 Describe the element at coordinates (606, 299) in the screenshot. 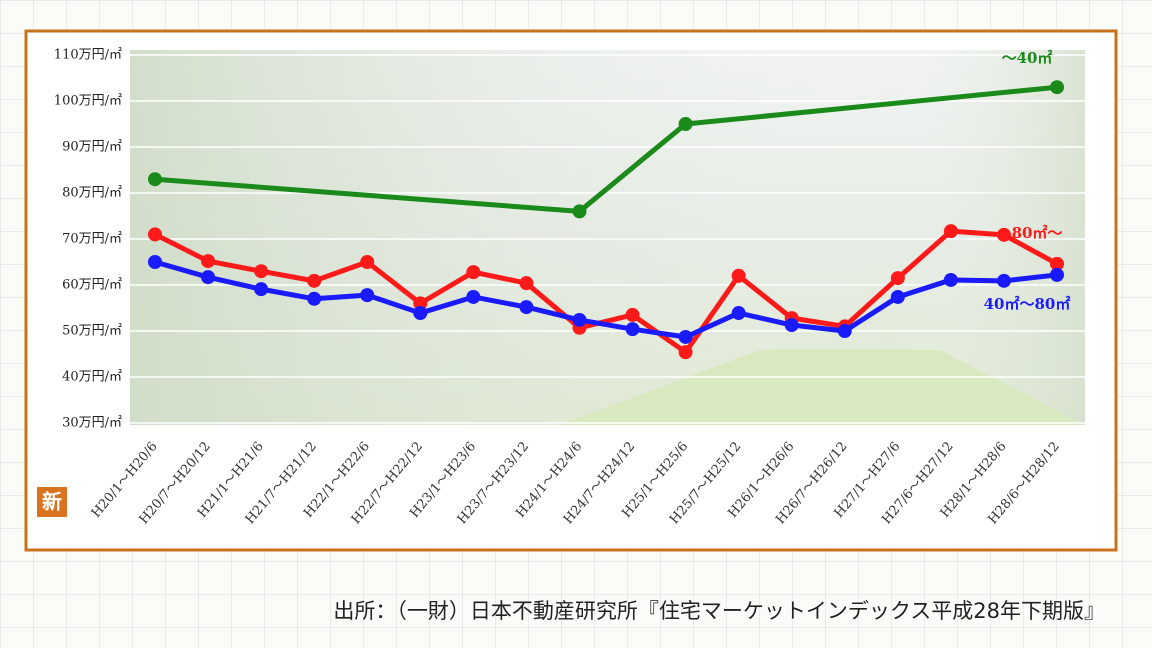

I see `series-line` at that location.